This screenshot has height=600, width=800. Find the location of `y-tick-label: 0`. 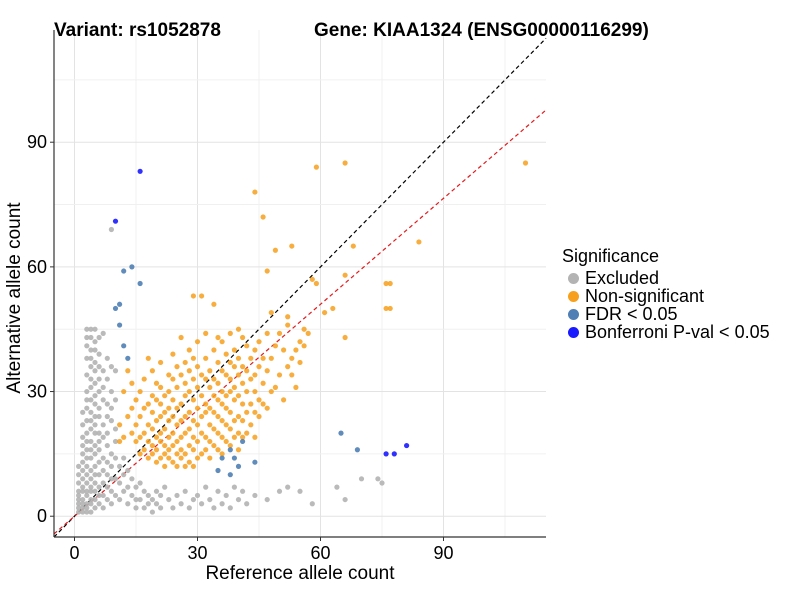

y-tick-label: 0 is located at coordinates (42, 516).